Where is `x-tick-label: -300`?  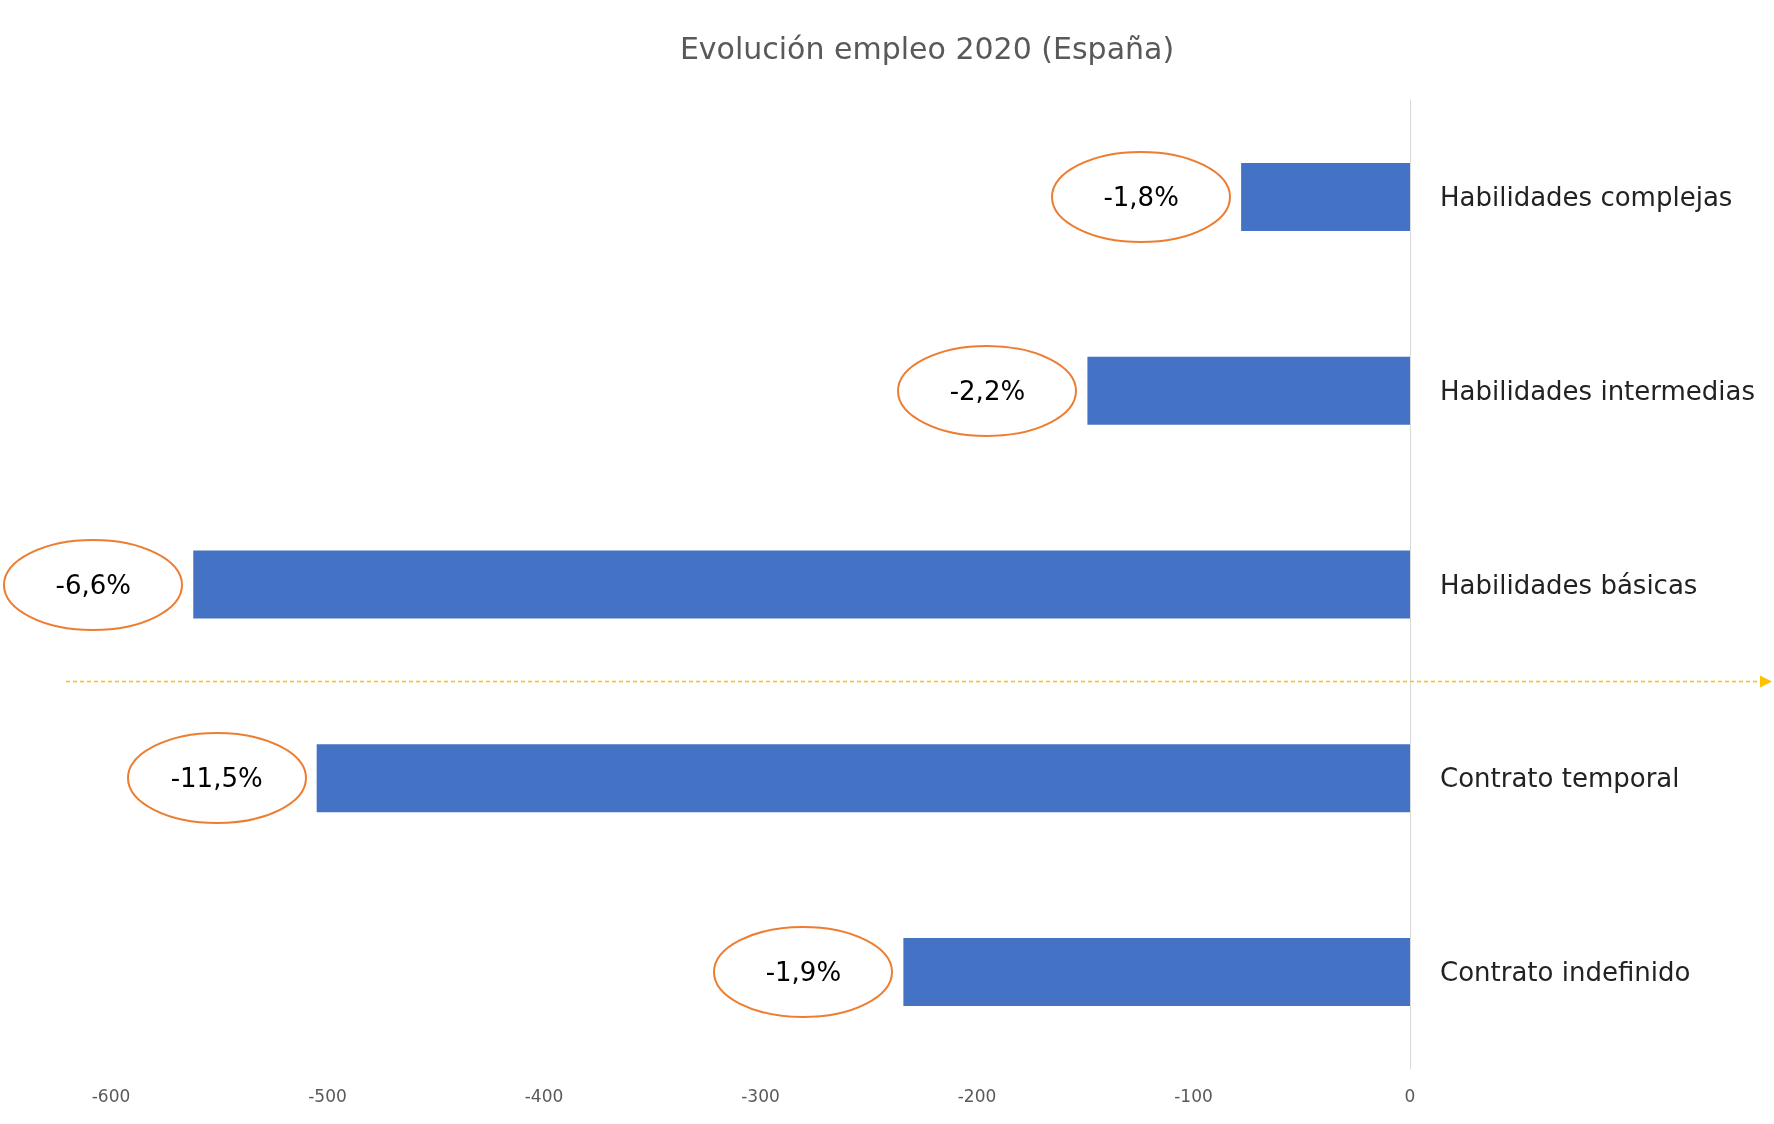
x-tick-label: -300 is located at coordinates (760, 1095).